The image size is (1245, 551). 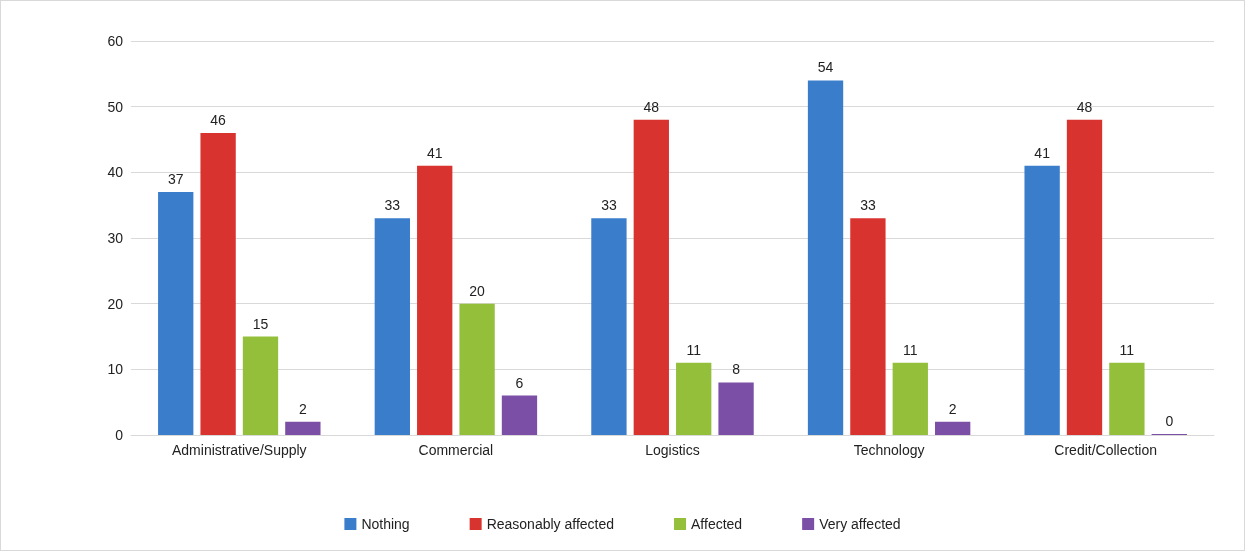 I want to click on y-tick-label: 20, so click(x=115, y=303).